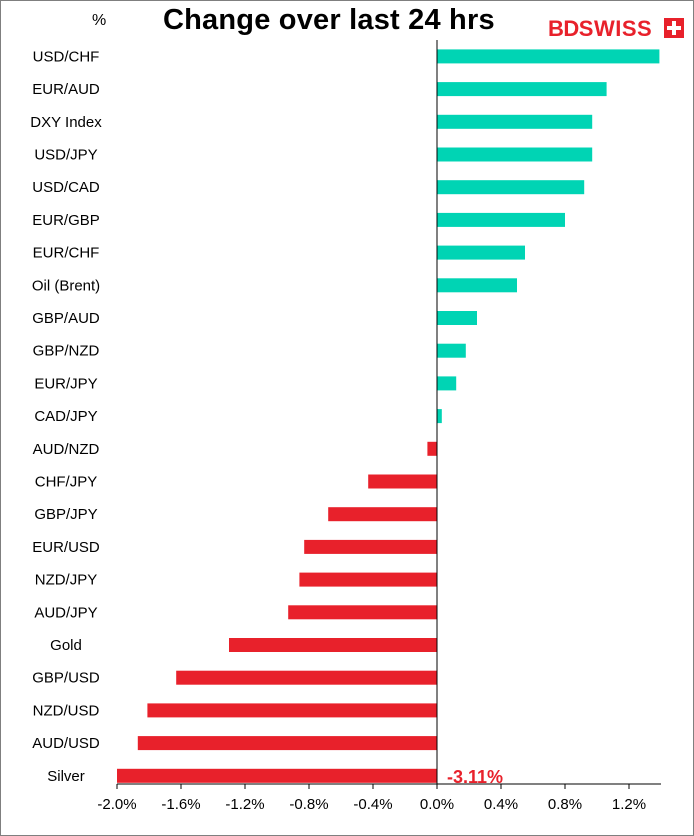 Image resolution: width=694 pixels, height=836 pixels. What do you see at coordinates (333, 645) in the screenshot?
I see `bar-gold` at bounding box center [333, 645].